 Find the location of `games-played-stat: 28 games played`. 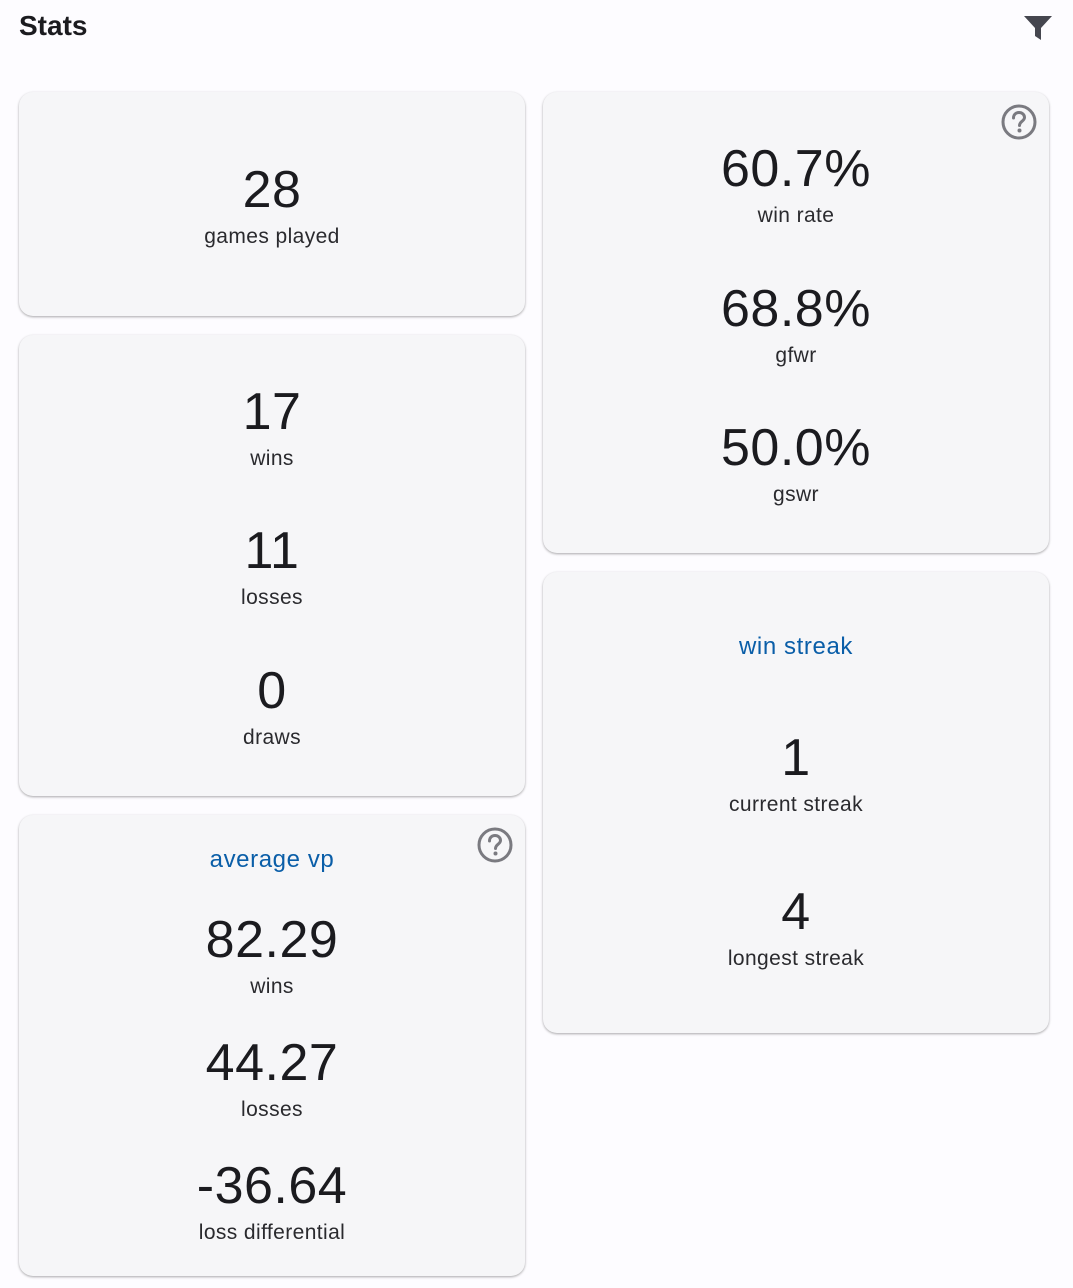

games-played-stat: 28 games played is located at coordinates (272, 207).